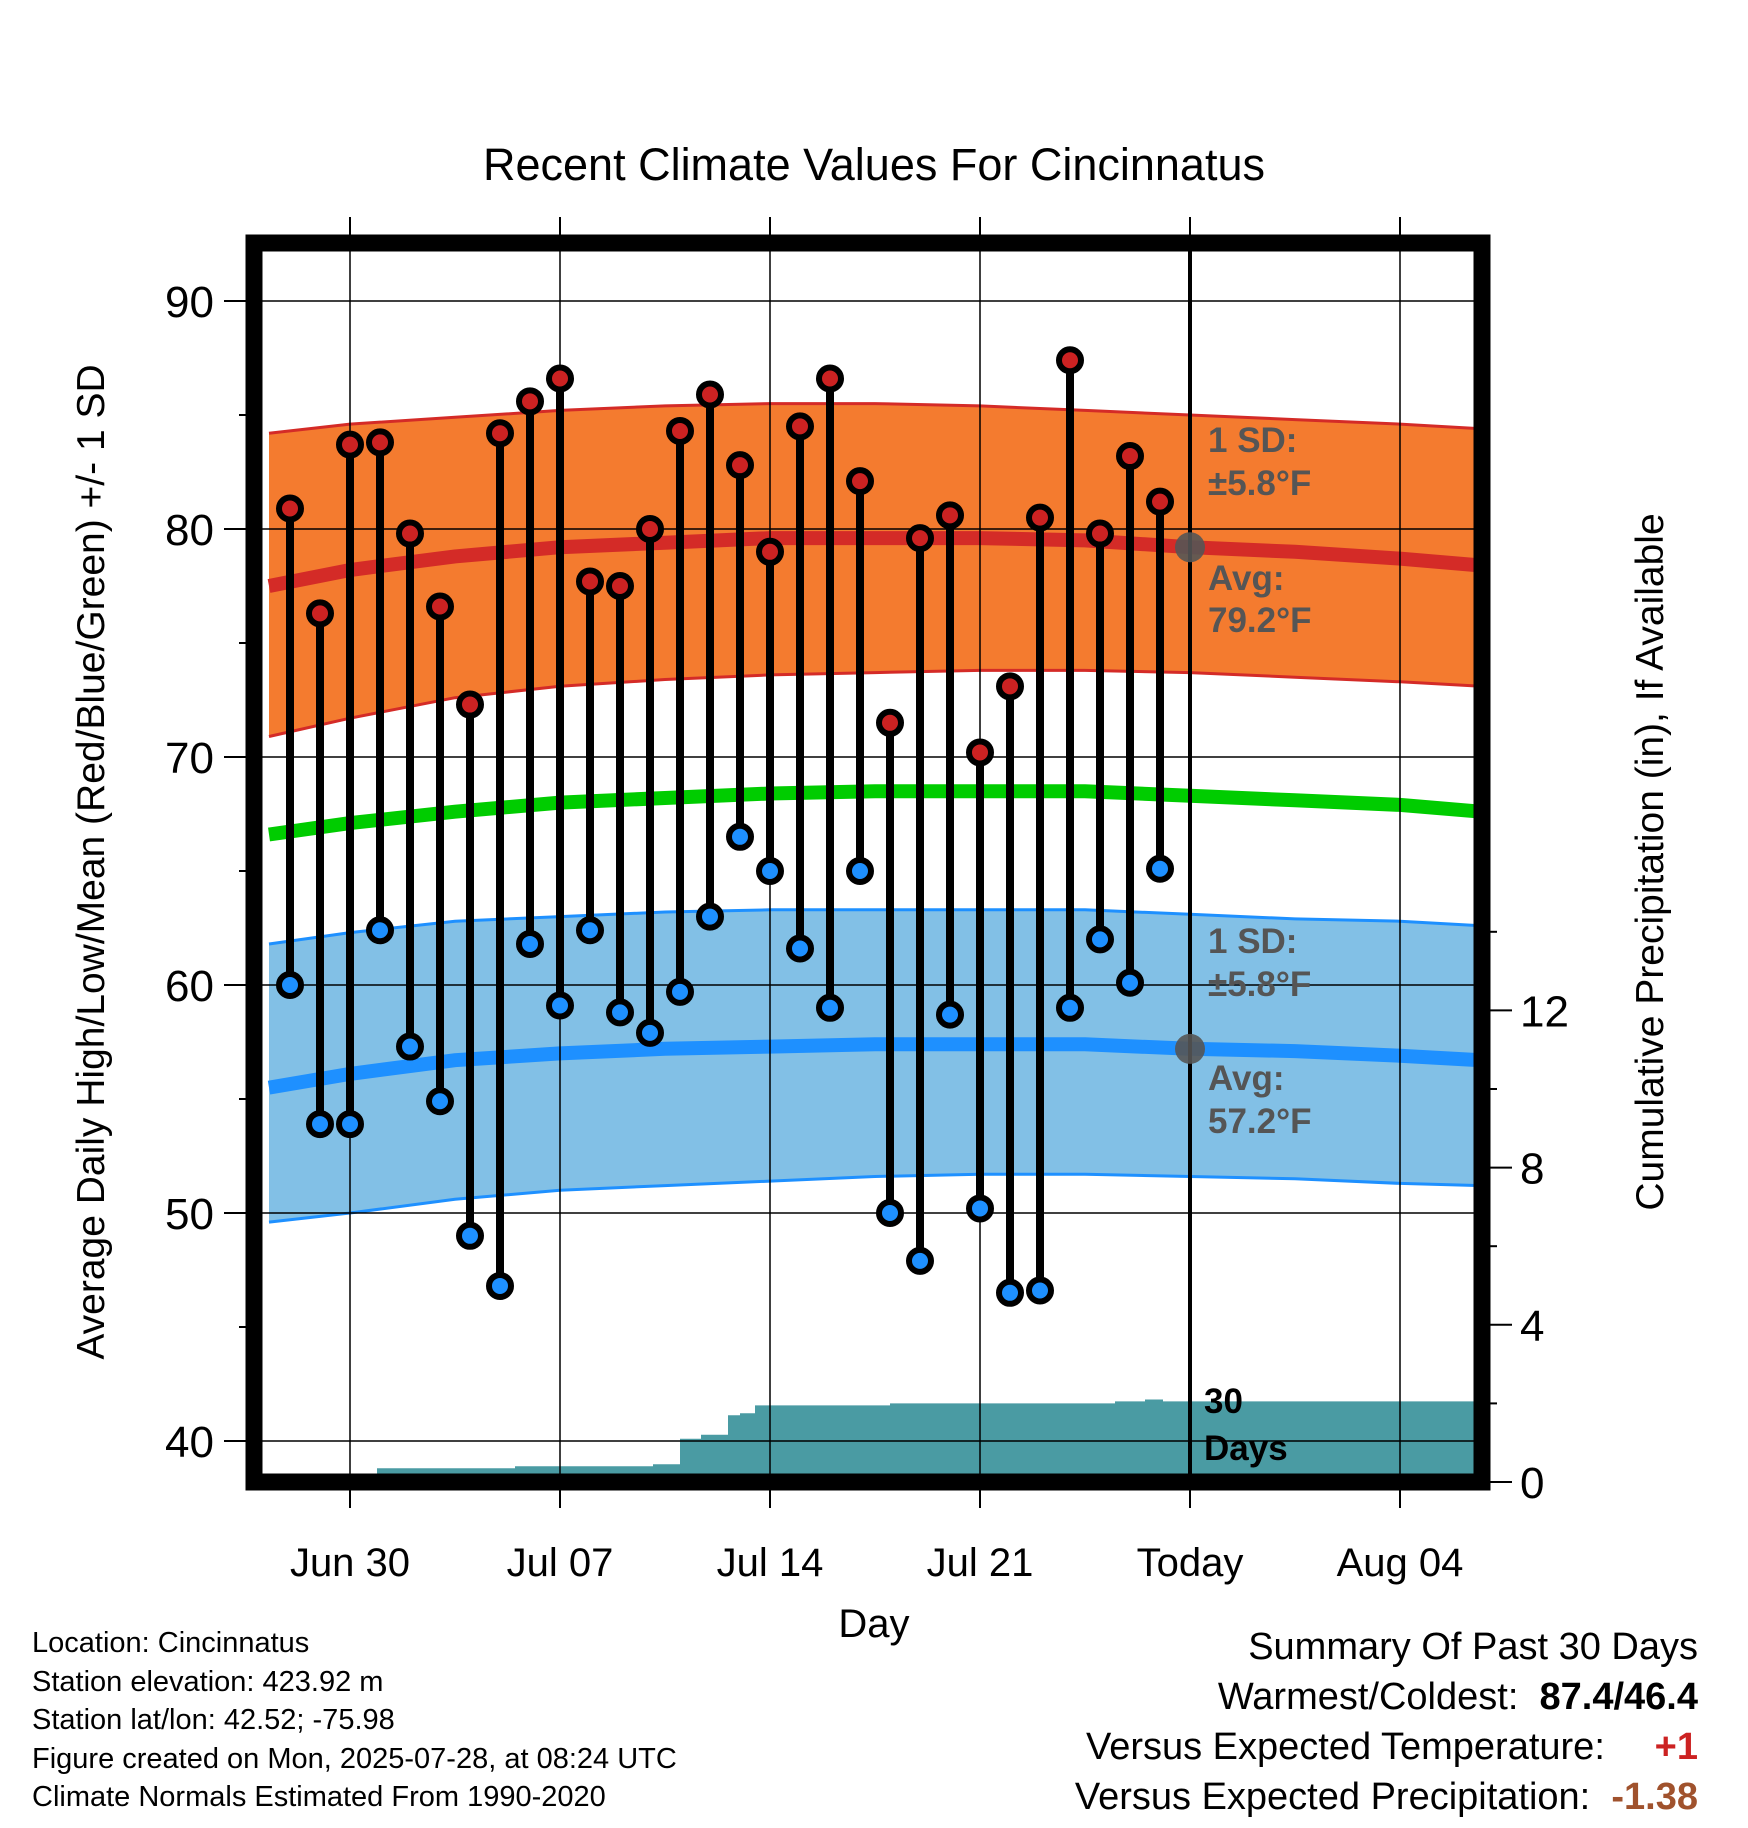 Image resolution: width=1748 pixels, height=1828 pixels. I want to click on high-sd-band, so click(875, 570).